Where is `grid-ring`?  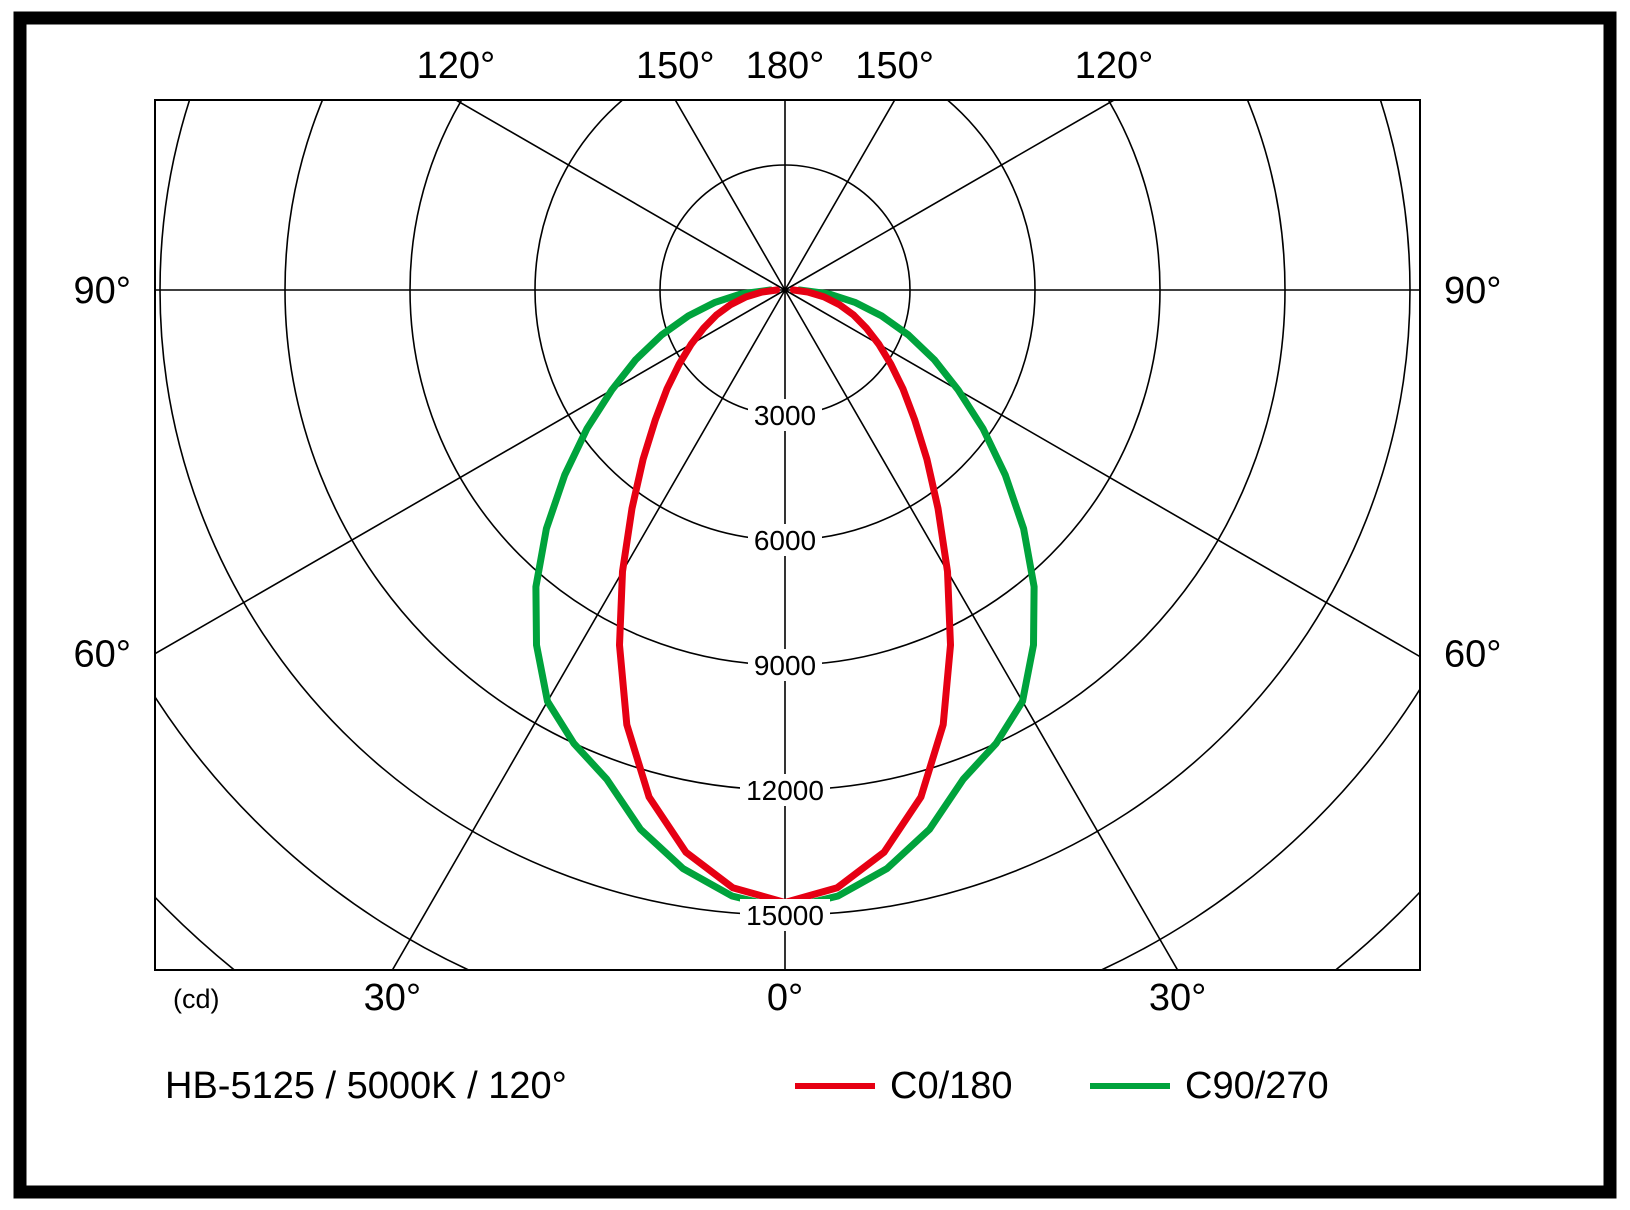 grid-ring is located at coordinates (787, 930).